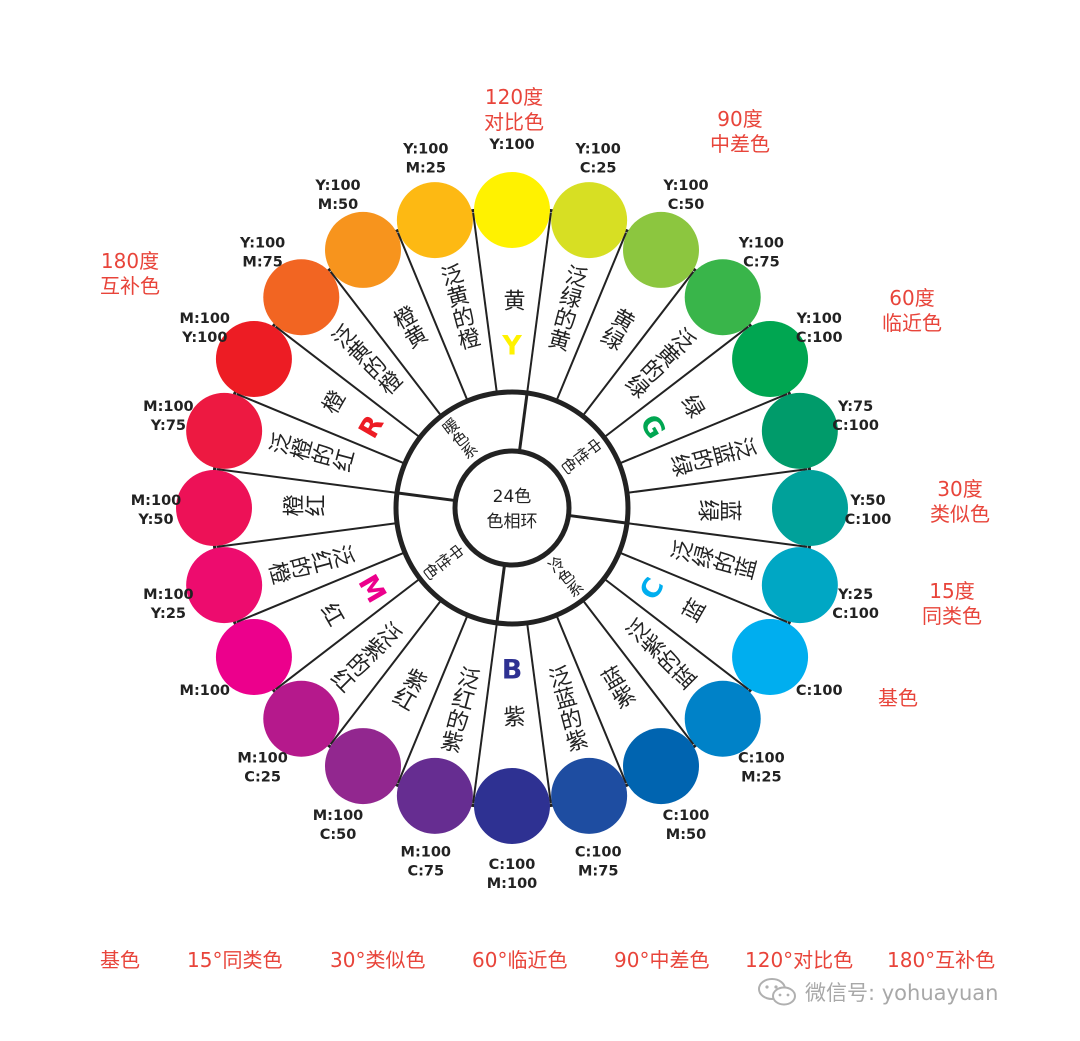 The height and width of the screenshot is (1041, 1080). What do you see at coordinates (686, 825) in the screenshot?
I see `cmyk-label-10: C:100 M:50` at bounding box center [686, 825].